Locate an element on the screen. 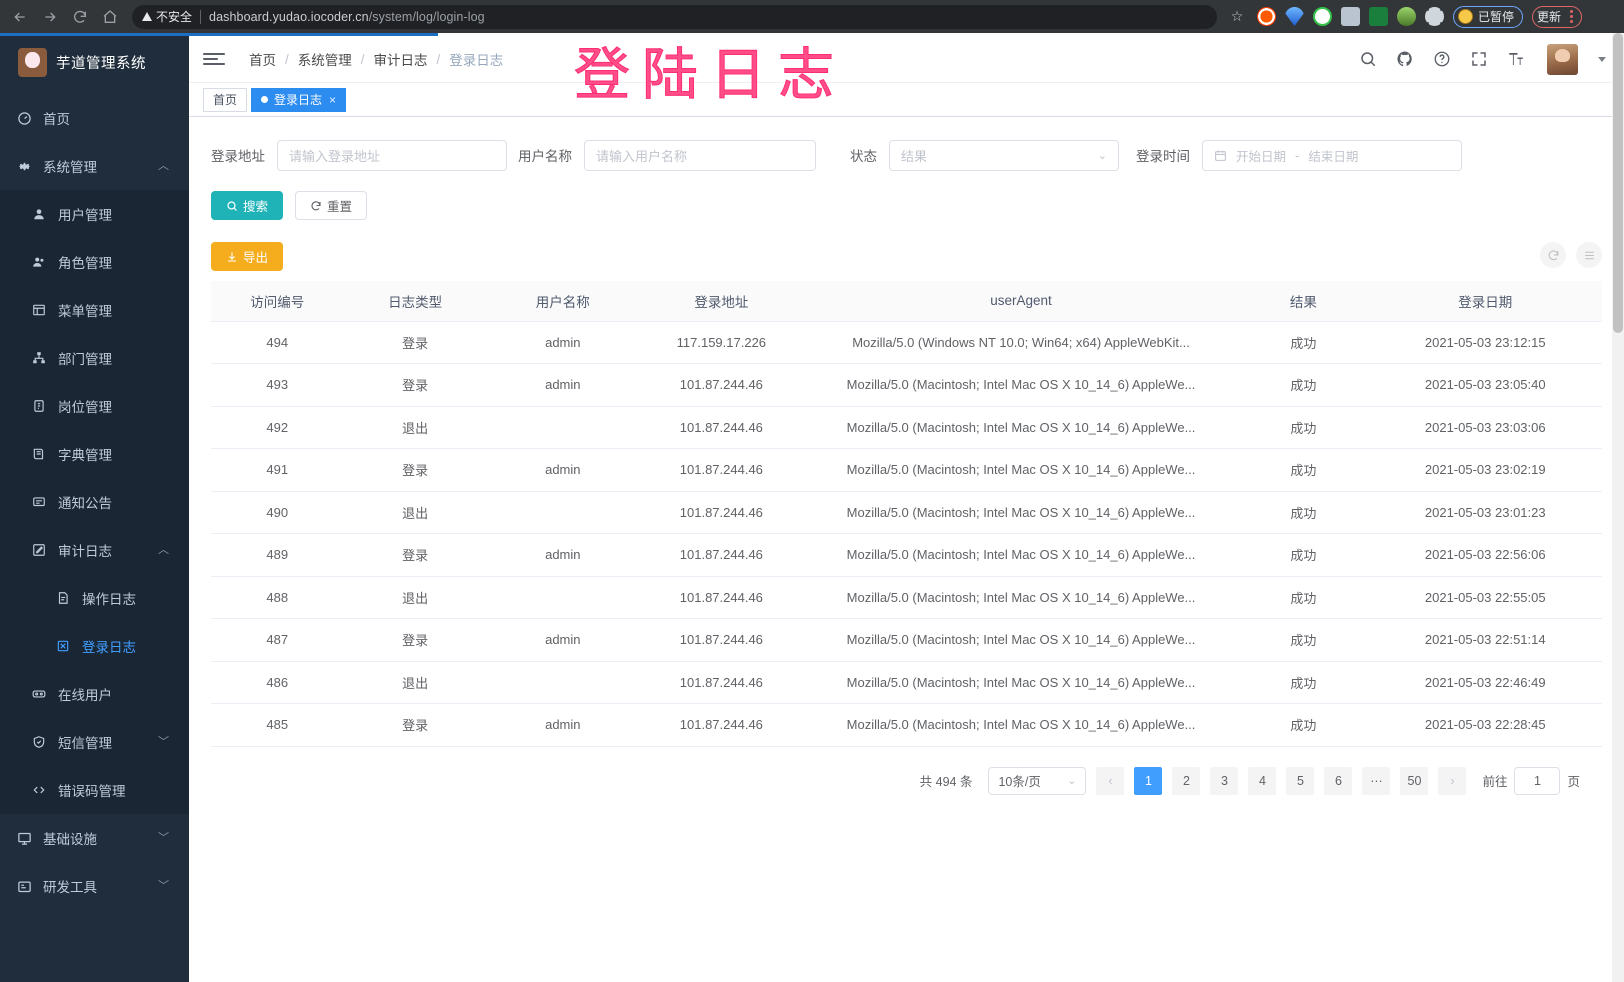 The height and width of the screenshot is (982, 1624). search-button: 搜索 is located at coordinates (247, 205).